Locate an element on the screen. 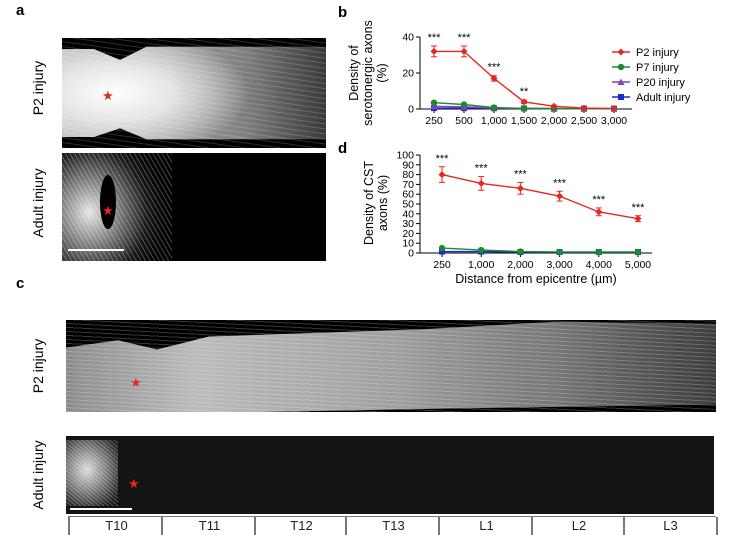 This screenshot has width=754, height=535. chart-b-series-line-p20-injury is located at coordinates (523, 107).